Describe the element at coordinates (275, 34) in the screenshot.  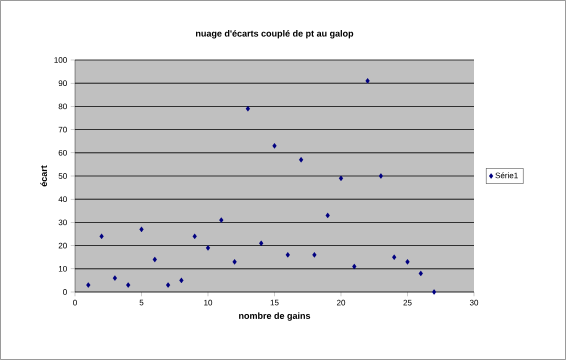
I see `chart-title: nuage d'écarts couplé de pt au galop` at that location.